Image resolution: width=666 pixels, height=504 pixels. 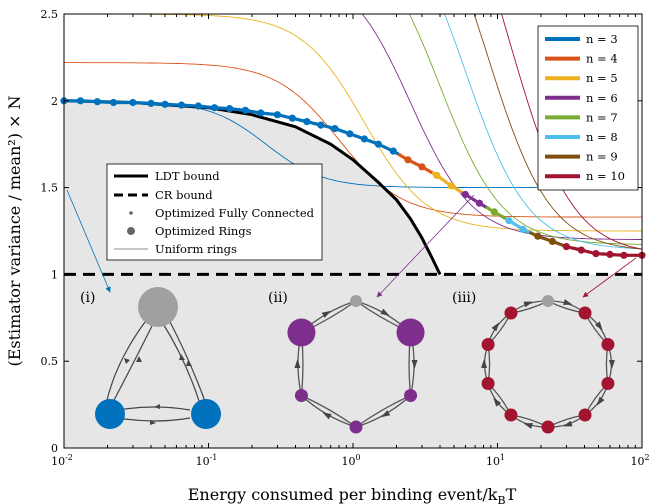 I want to click on inset-iii-ring, so click(x=548, y=364).